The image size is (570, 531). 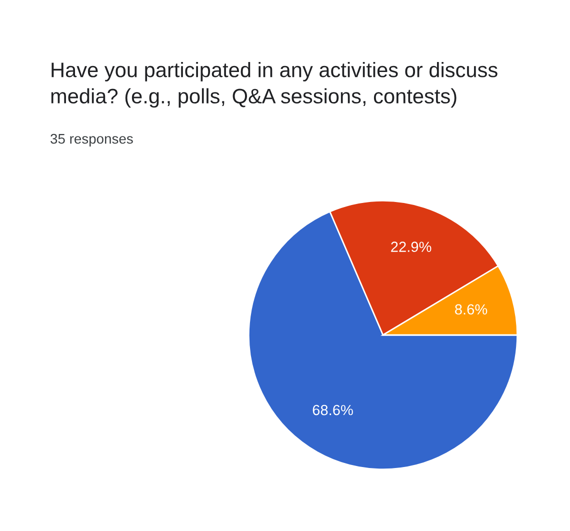 I want to click on data-label: 22.9%, so click(x=411, y=247).